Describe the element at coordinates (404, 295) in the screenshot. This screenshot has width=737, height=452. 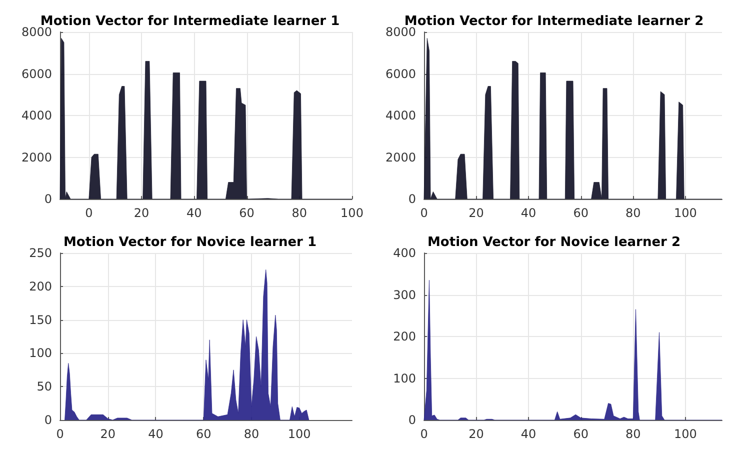
I see `y-tick-label: 300` at that location.